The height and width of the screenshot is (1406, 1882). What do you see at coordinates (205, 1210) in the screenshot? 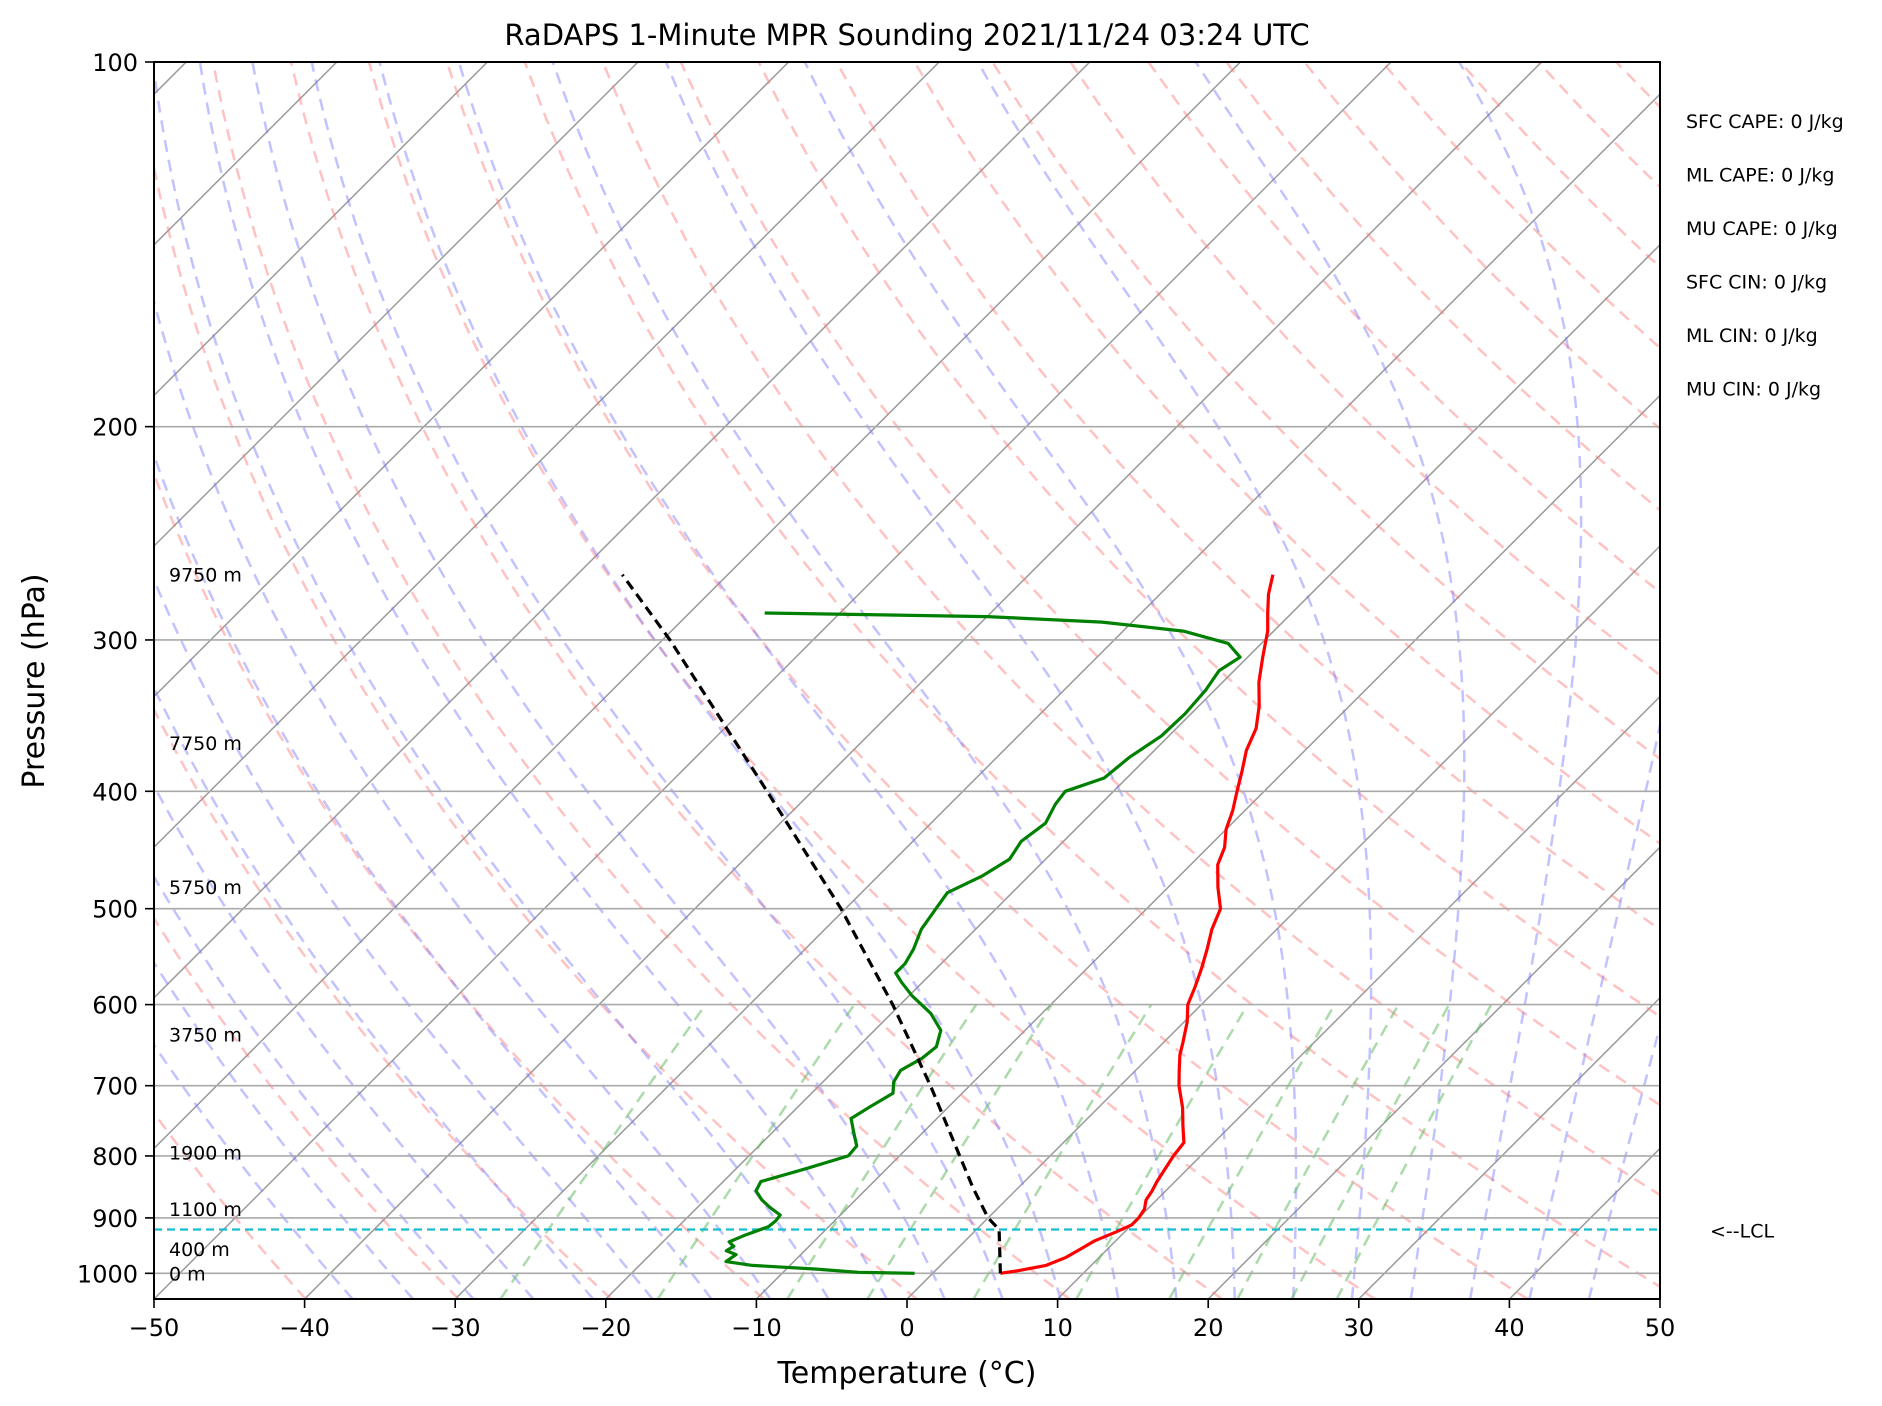
I see `height-label: 1100 m` at bounding box center [205, 1210].